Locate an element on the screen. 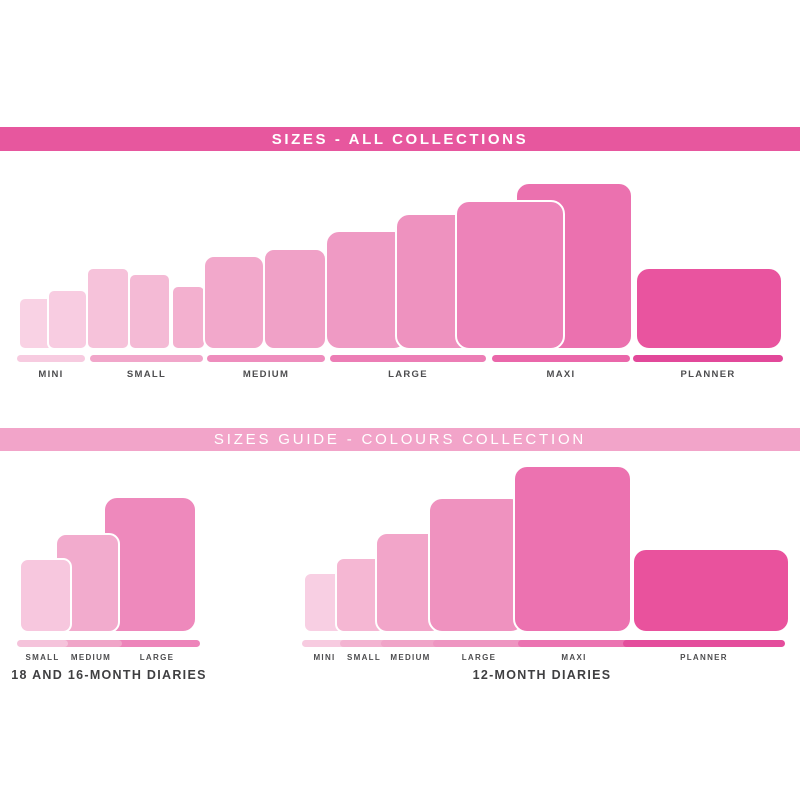  colours-12-medium-label: MEDIUM is located at coordinates (410, 657).